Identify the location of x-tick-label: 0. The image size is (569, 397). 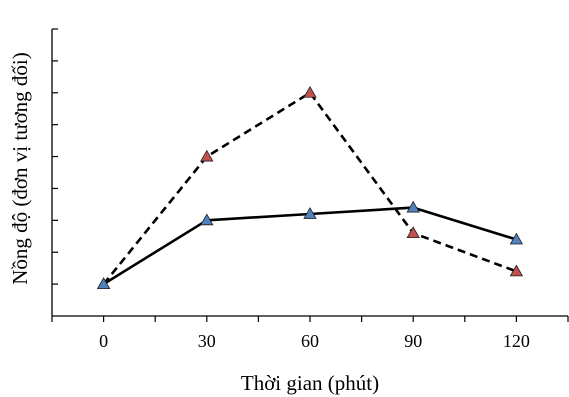
(103, 341).